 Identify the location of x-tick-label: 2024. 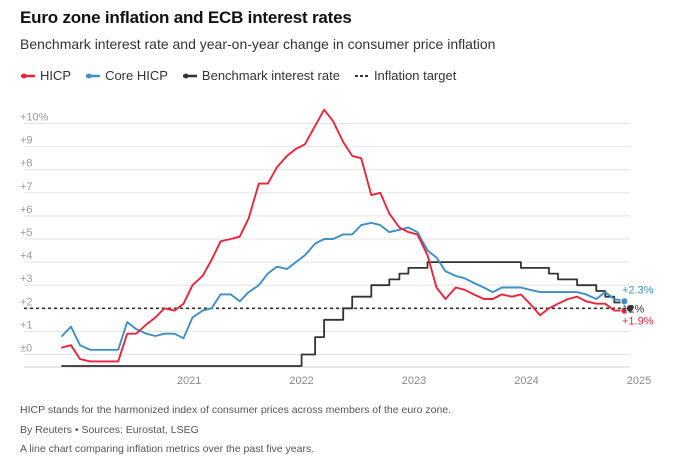
(526, 381).